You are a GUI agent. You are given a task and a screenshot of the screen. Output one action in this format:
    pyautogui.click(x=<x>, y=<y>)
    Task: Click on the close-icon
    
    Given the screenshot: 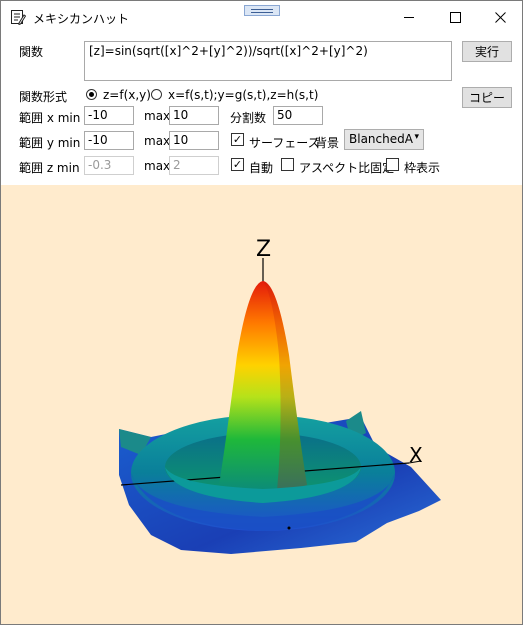 What is the action you would take?
    pyautogui.click(x=500, y=17)
    